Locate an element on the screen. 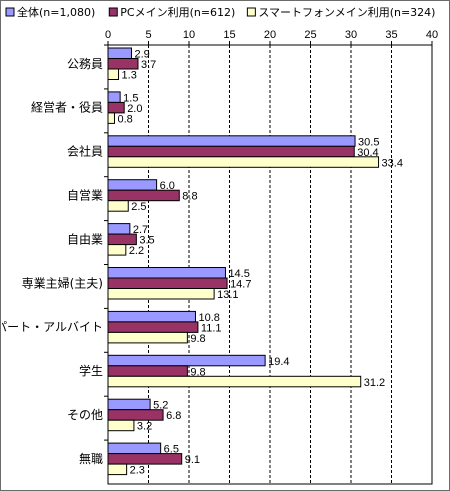 This screenshot has width=450, height=491. bar-s3-c7 is located at coordinates (147, 337).